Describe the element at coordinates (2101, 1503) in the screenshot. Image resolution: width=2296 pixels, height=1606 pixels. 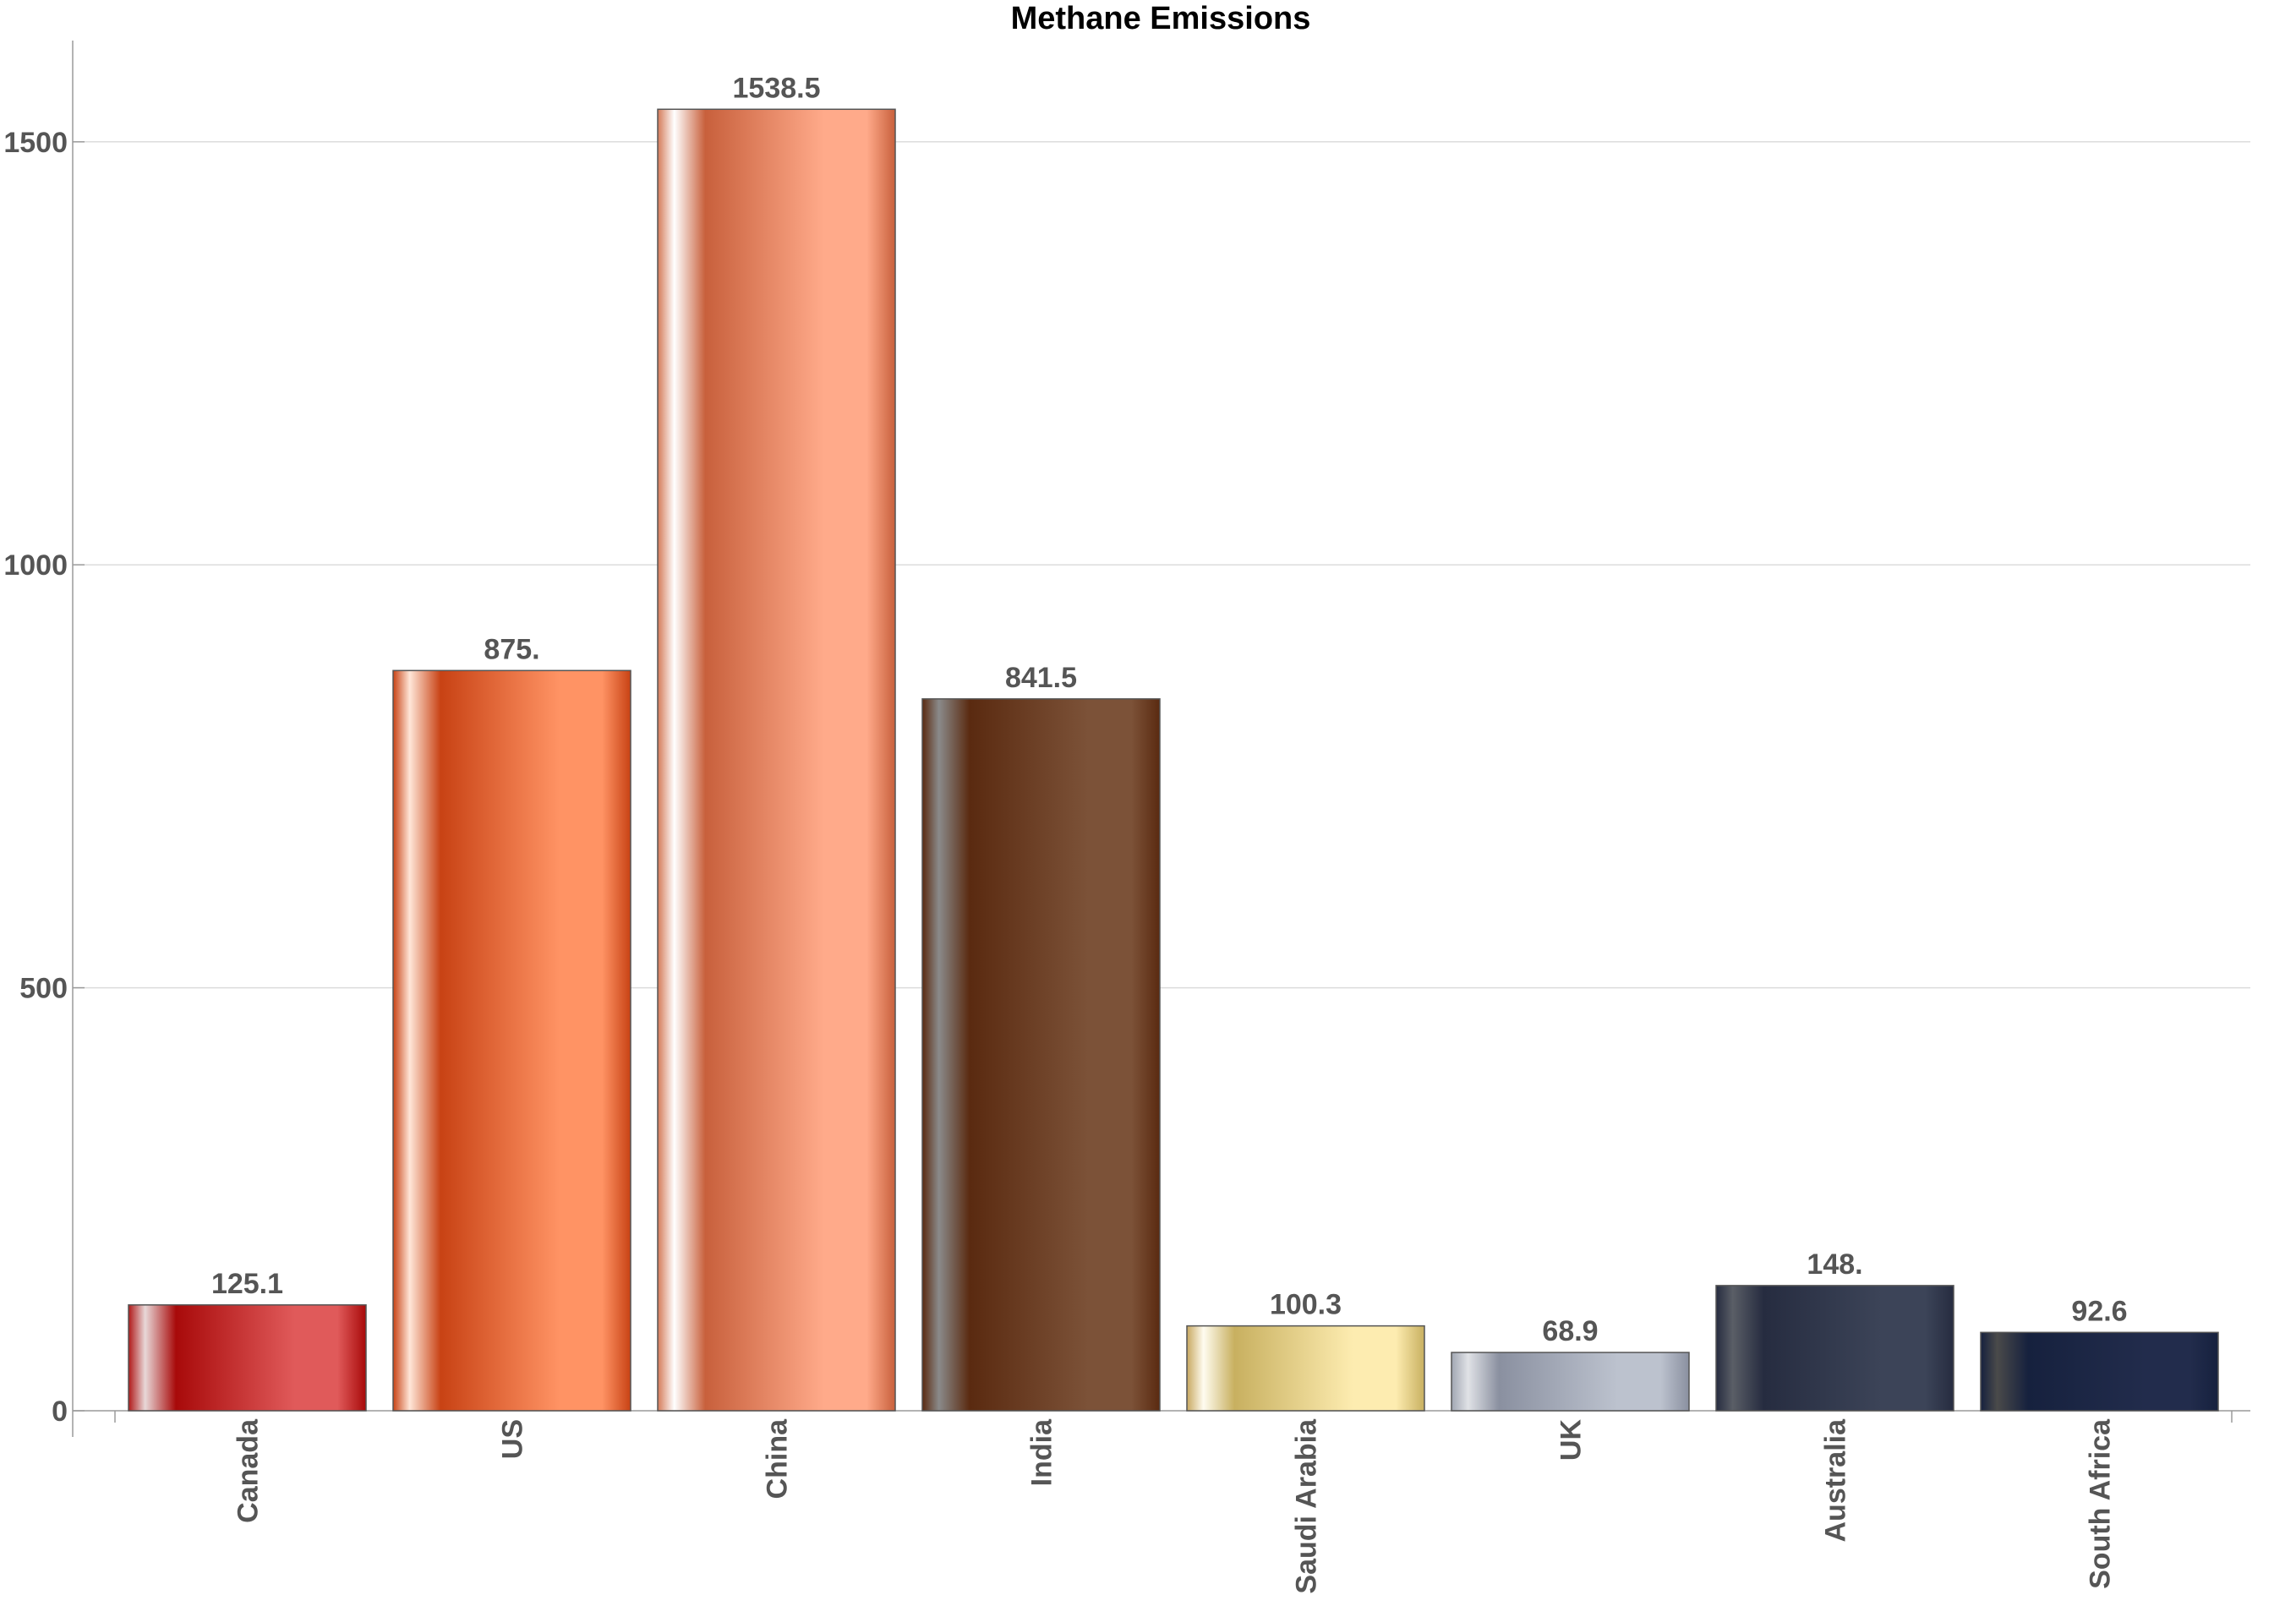
I see `x-tick-label: South Africa` at that location.